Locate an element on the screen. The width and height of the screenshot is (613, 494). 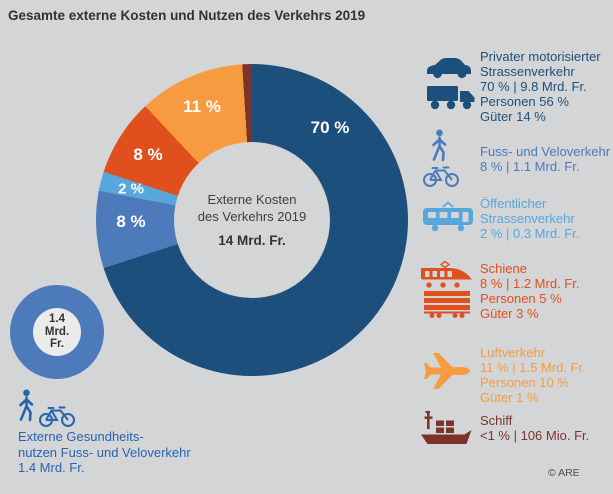
segment-label-foot-bike: 8 % is located at coordinates (131, 221).